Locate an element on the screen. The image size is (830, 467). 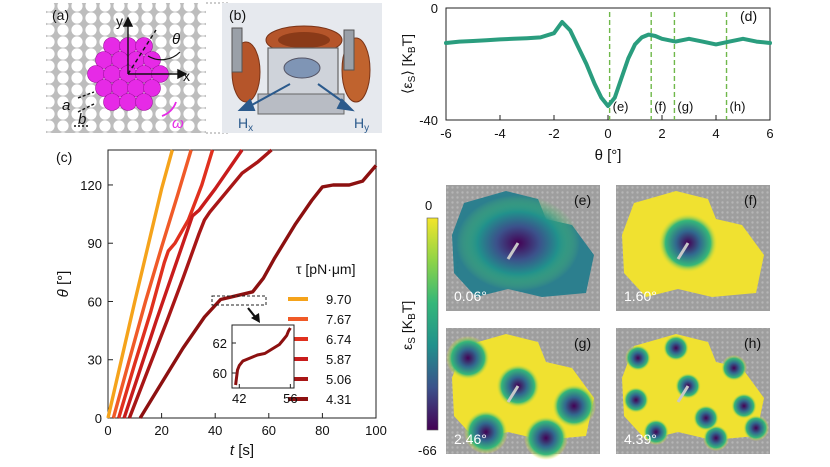
label-c: (c) is located at coordinates (64, 157).